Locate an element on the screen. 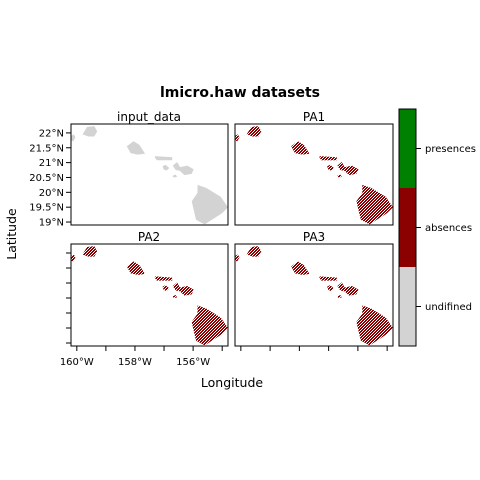 The image size is (480, 480). legend-border is located at coordinates (407, 227).